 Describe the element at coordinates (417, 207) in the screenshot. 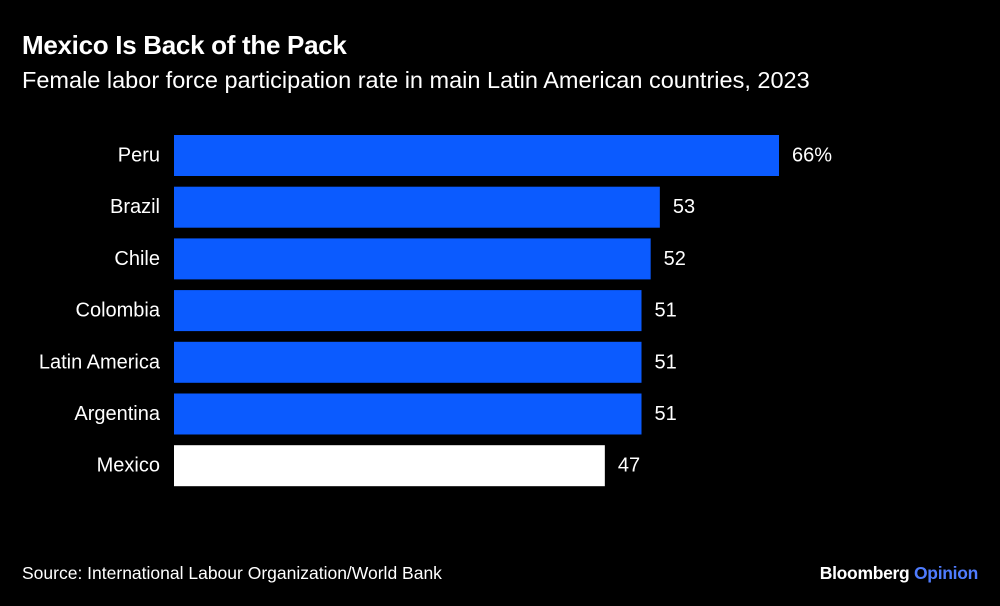

I see `bar-brazil` at that location.